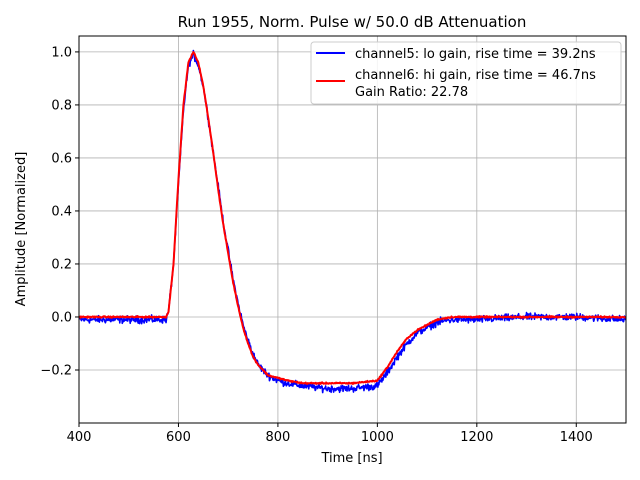  I want to click on legend-label-channel6: channel6: hi gain, rise time = 46.7ns, so click(475, 75).